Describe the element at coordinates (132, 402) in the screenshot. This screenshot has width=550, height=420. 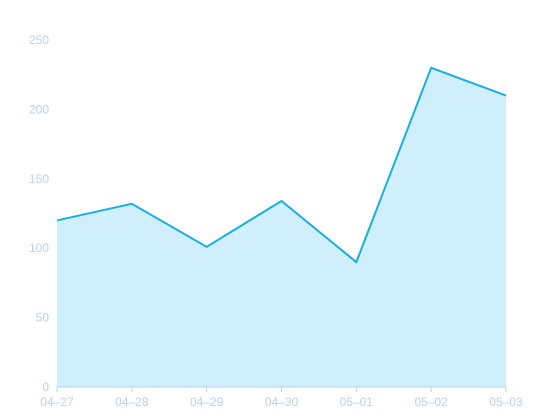
I see `x-tick-label: 04–28` at that location.